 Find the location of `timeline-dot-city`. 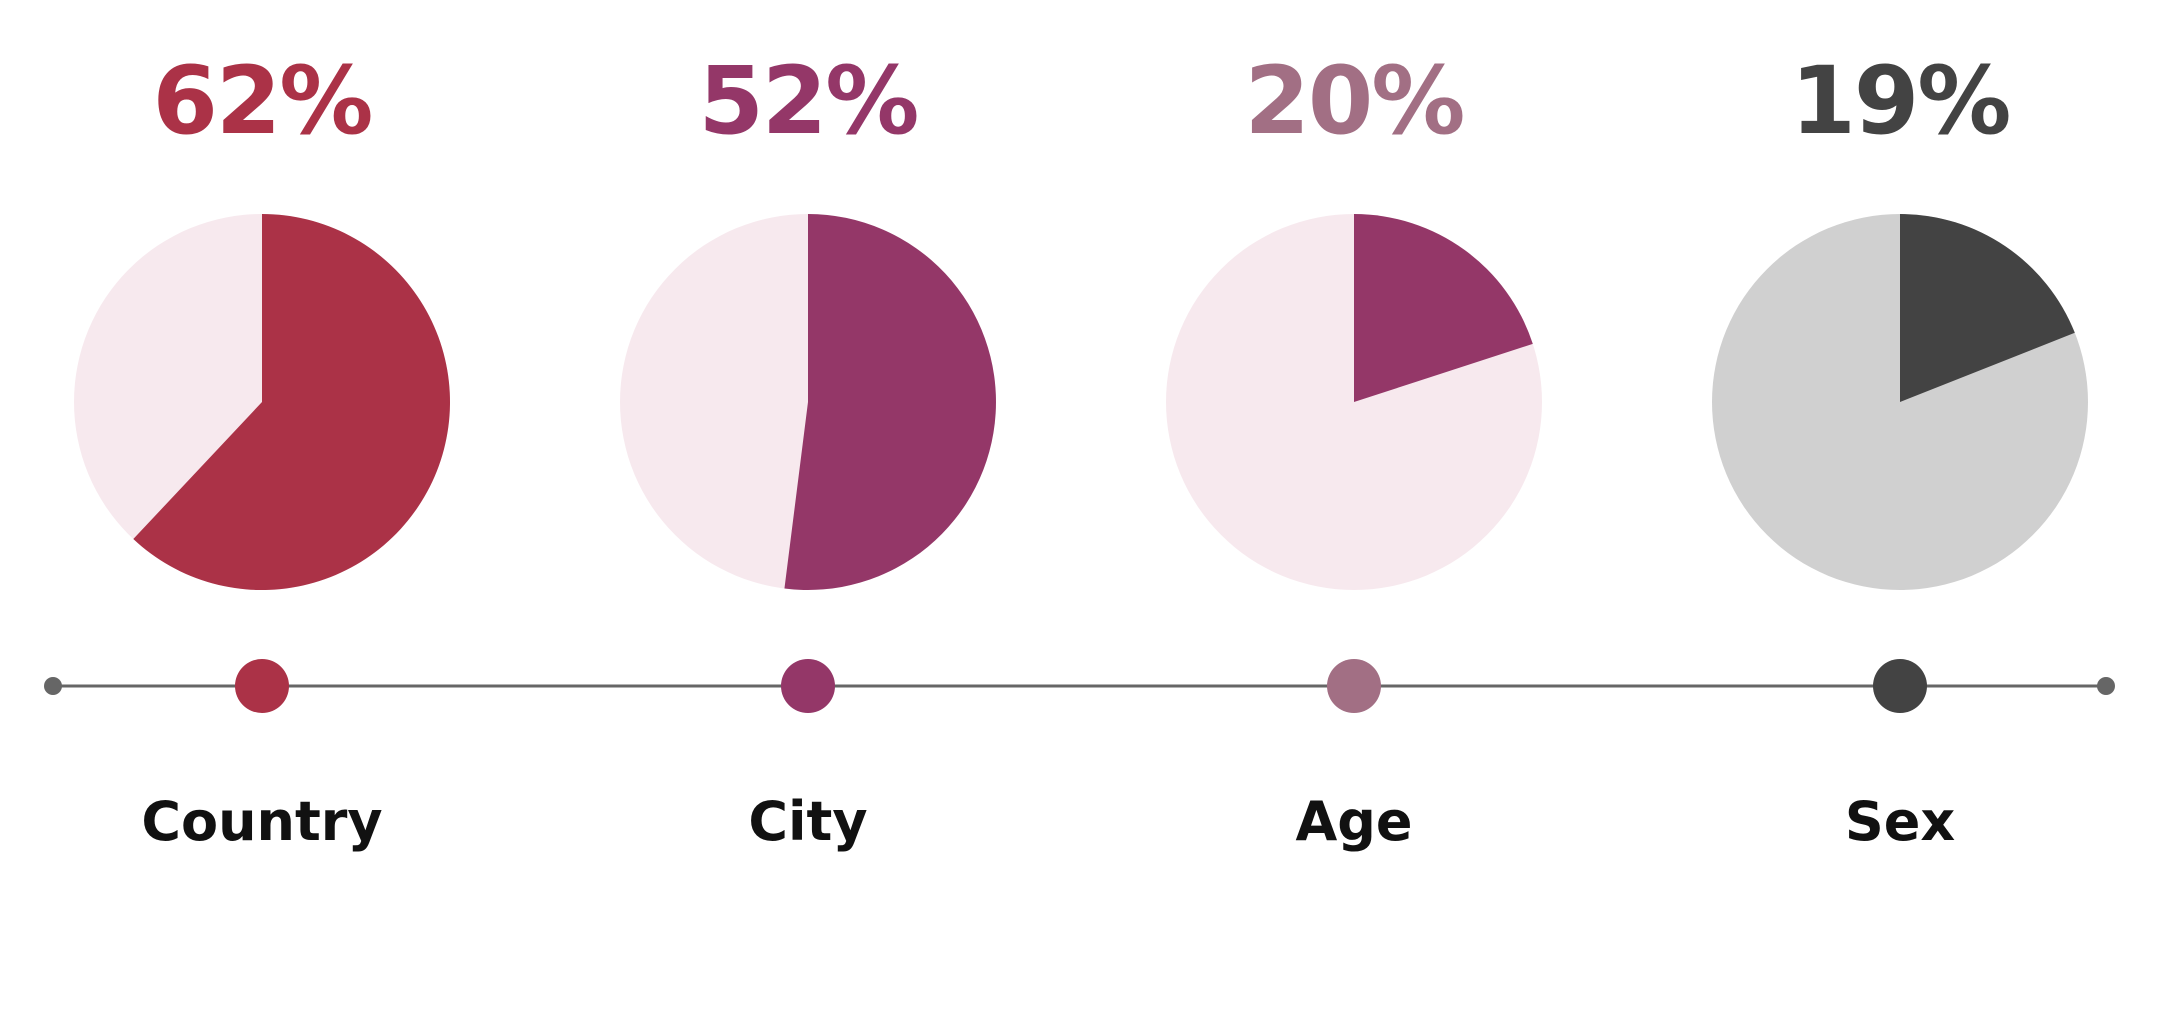

timeline-dot-city is located at coordinates (808, 686).